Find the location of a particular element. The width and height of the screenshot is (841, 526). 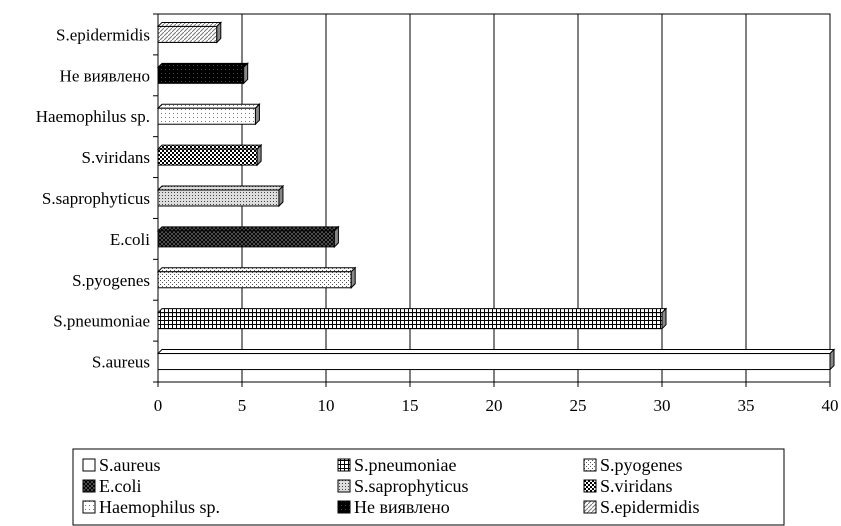

legend-label: S.saprophyticus is located at coordinates (411, 486).